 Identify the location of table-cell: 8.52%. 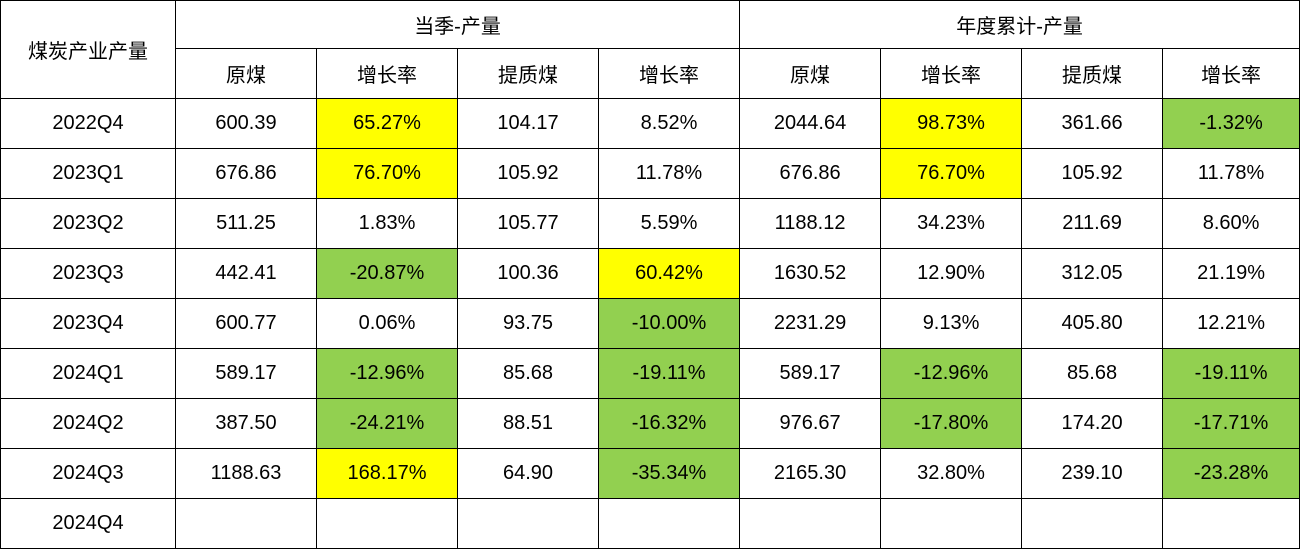
(669, 123).